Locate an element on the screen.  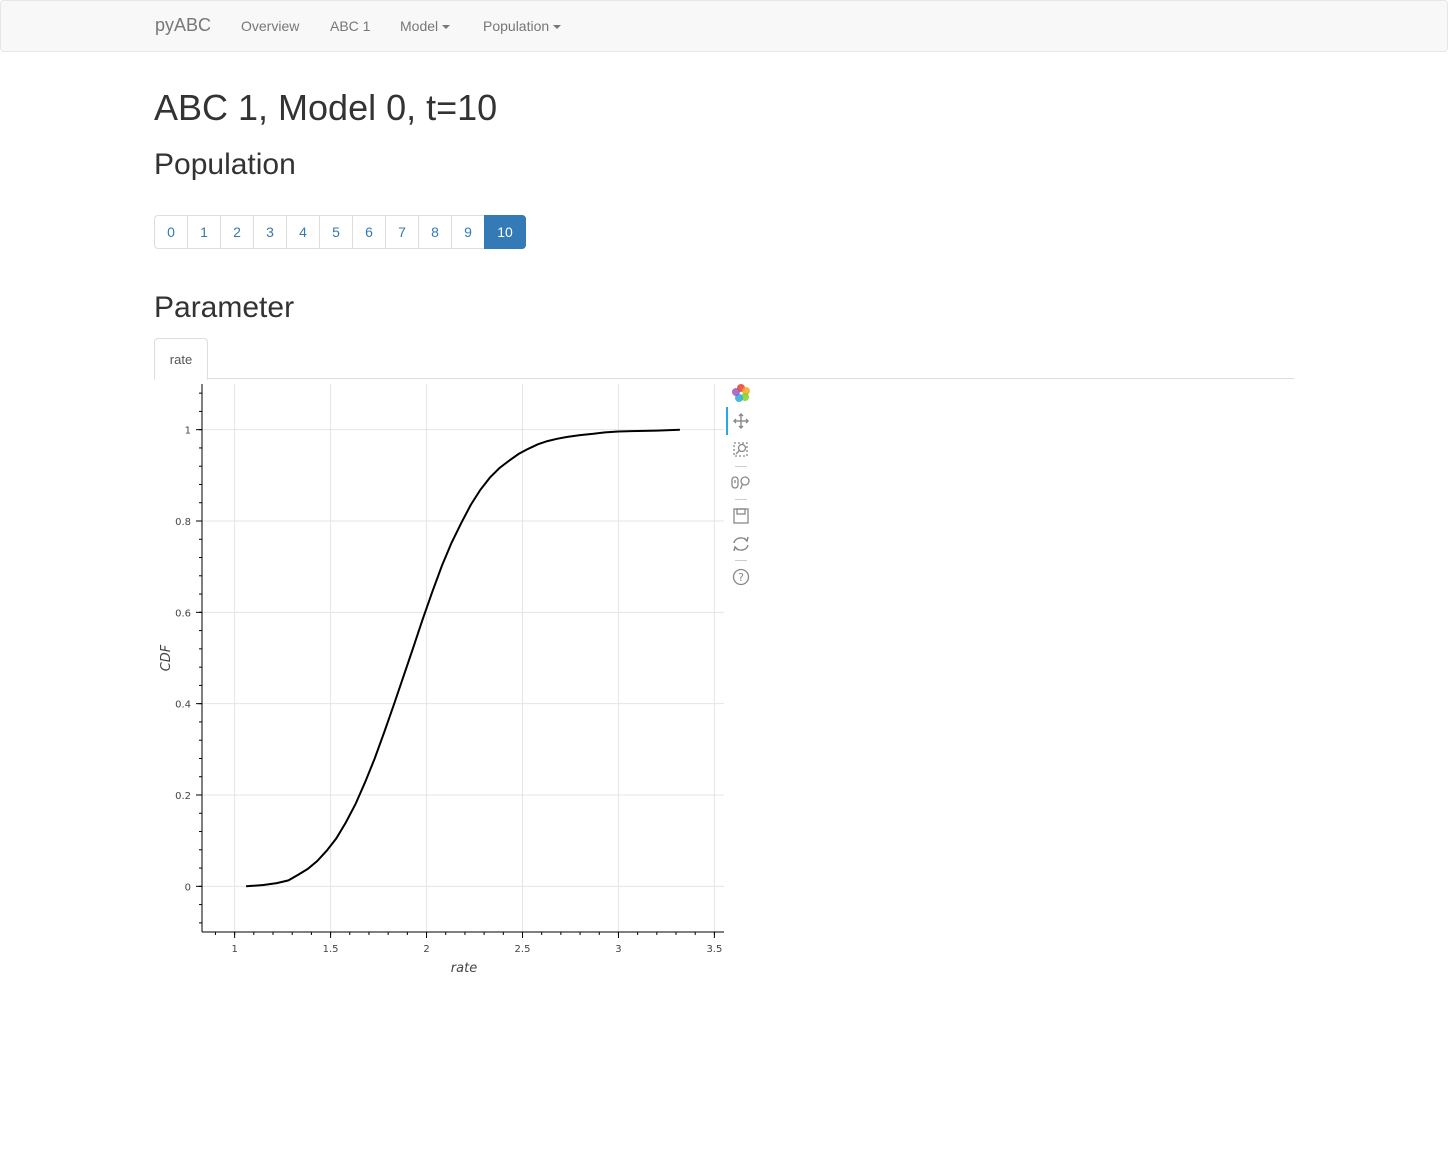
navbar: pyABC Overview ABC 1 Model Population is located at coordinates (724, 26).